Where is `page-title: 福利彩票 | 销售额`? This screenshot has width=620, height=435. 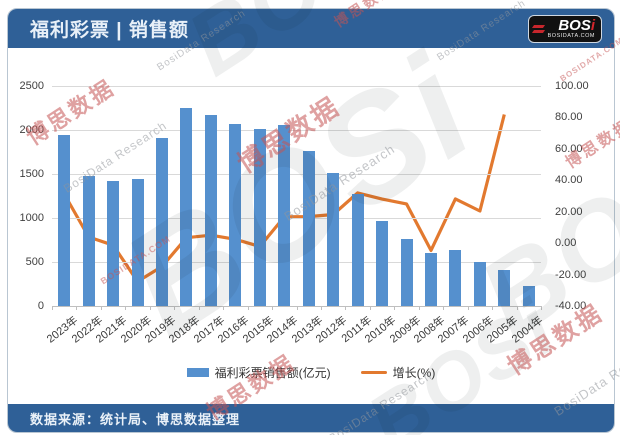 page-title: 福利彩票 | 销售额 is located at coordinates (109, 30).